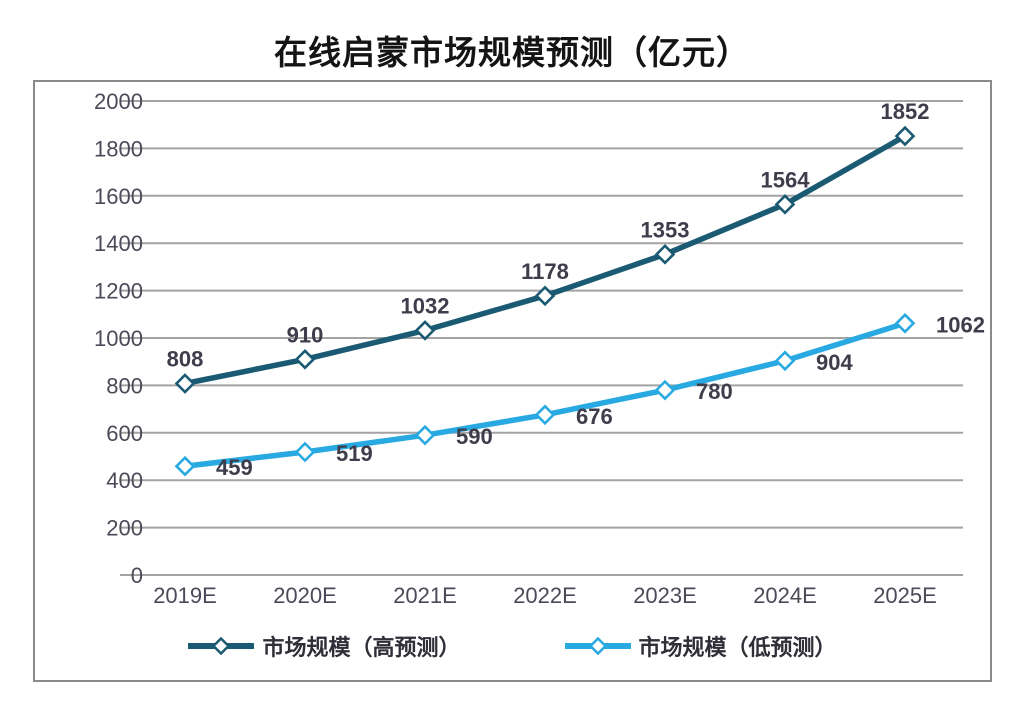 The height and width of the screenshot is (722, 1024). Describe the element at coordinates (905, 111) in the screenshot. I see `svg-text: 1852` at that location.